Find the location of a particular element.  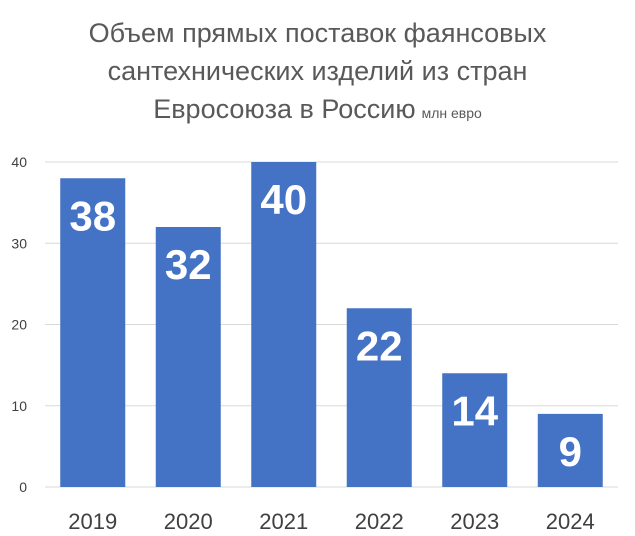

x-tick-label-2024: 2024 is located at coordinates (570, 521).